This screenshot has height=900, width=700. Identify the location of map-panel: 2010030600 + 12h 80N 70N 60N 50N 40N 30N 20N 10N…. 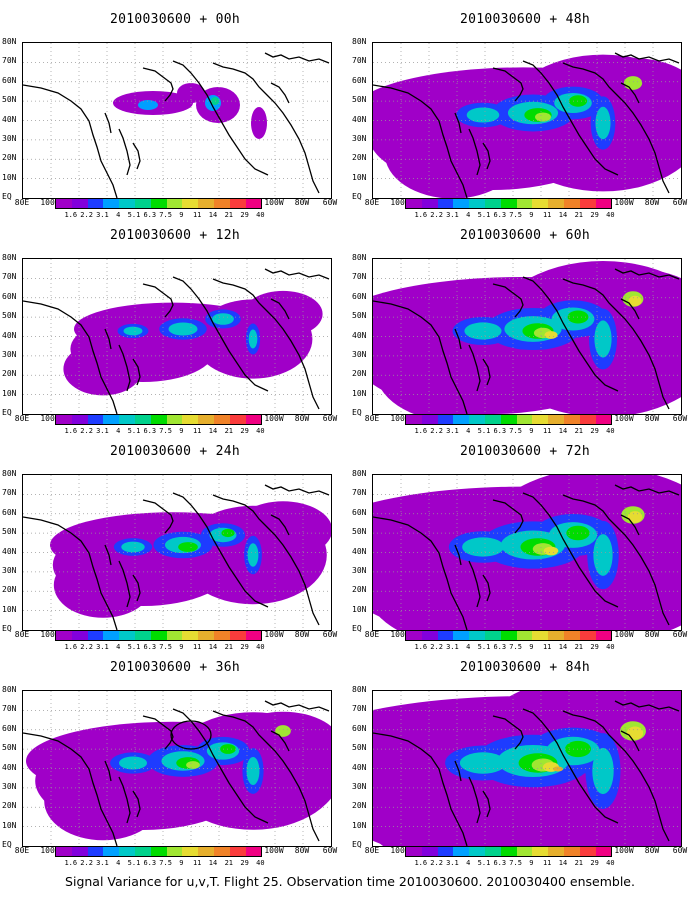
(175, 325).